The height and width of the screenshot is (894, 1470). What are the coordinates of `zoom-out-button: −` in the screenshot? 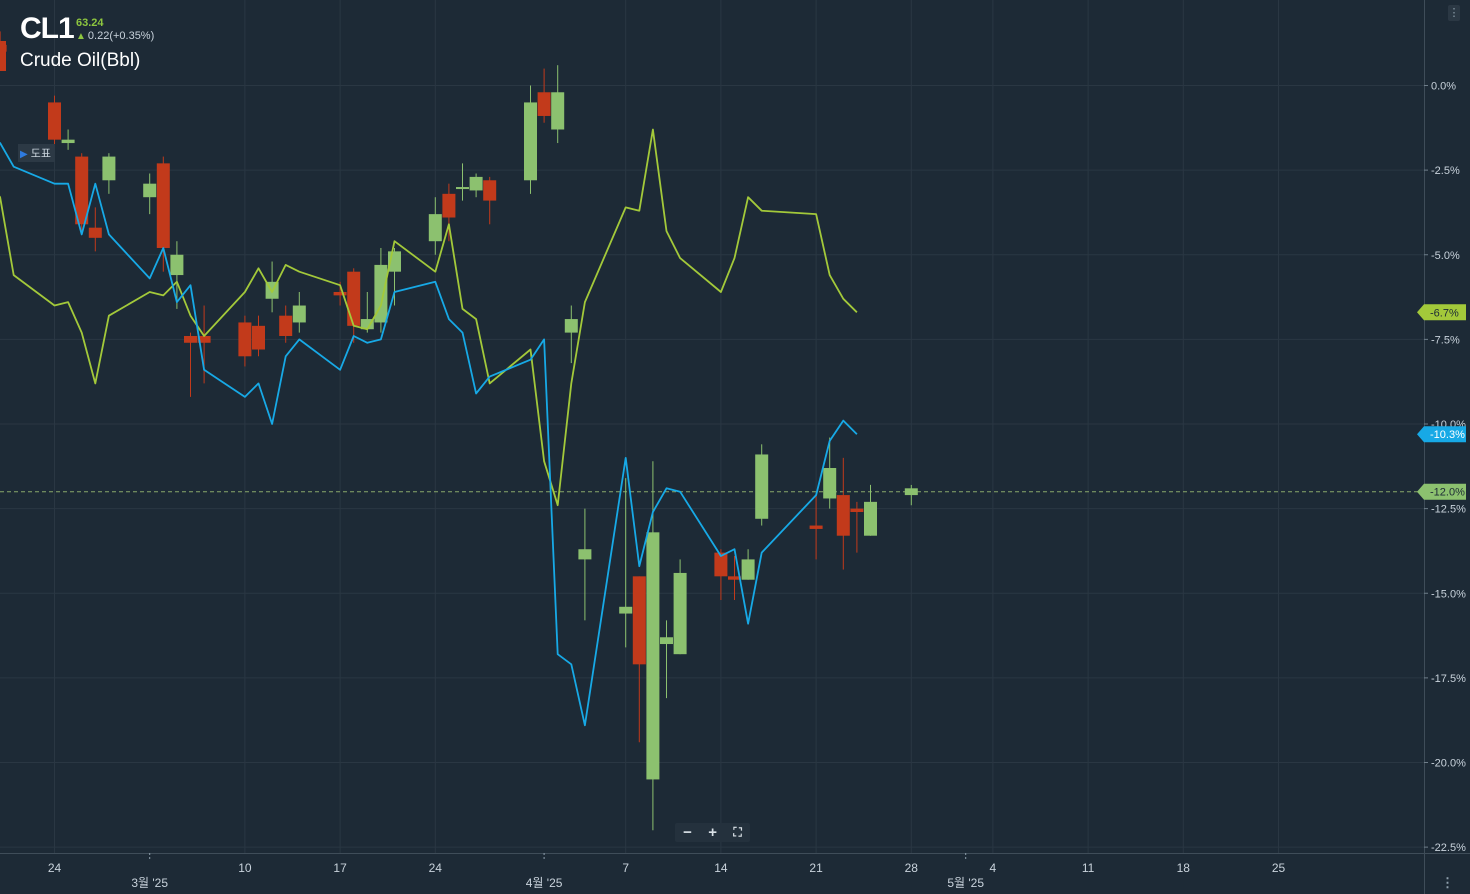 It's located at (687, 832).